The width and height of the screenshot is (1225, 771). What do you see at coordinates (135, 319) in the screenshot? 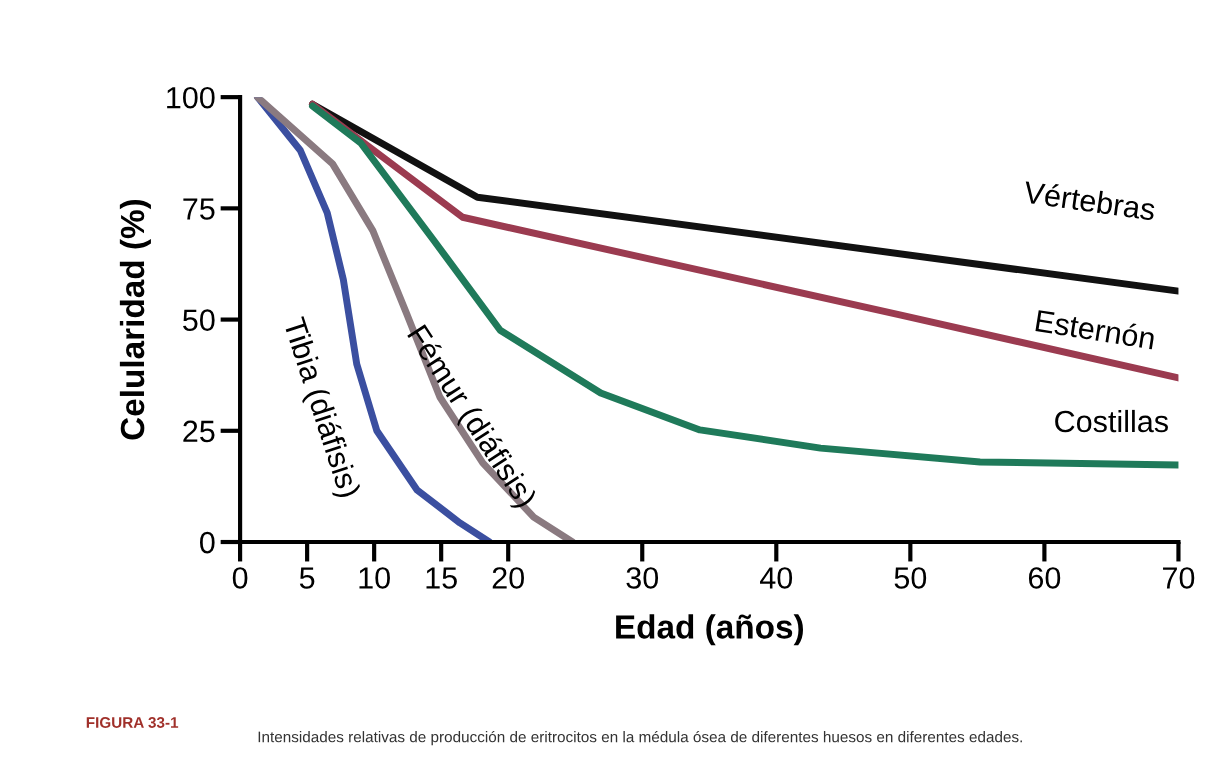
I see `y-axis-title: Celularidad (%)` at bounding box center [135, 319].